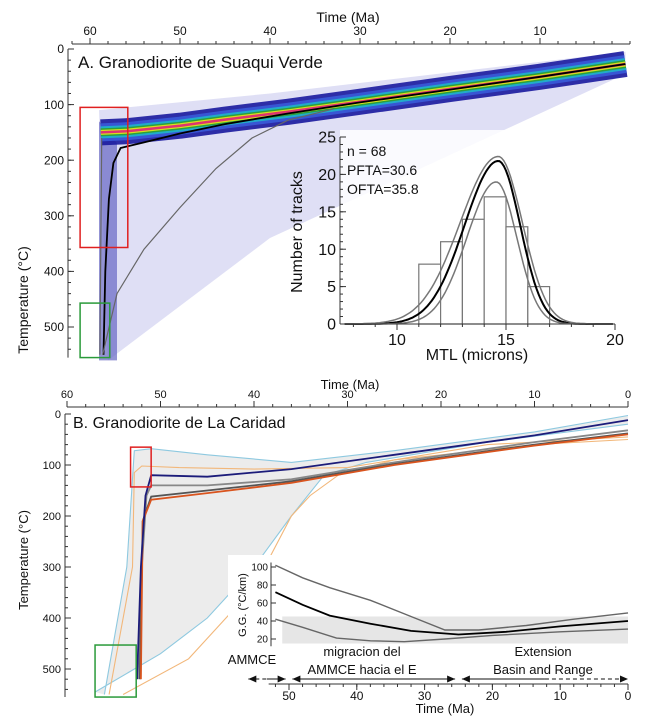  I want to click on panel-b-xlabel: Time (Ma), so click(350, 384).